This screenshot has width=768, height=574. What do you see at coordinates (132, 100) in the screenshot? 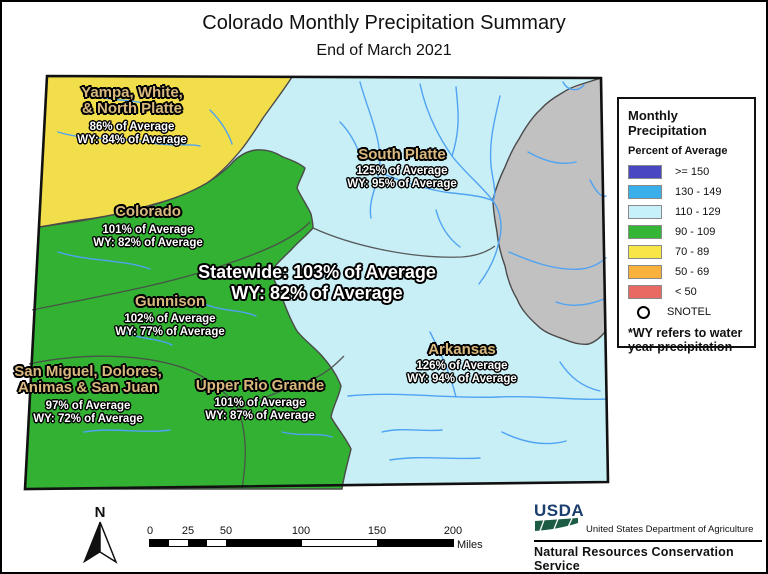
I see `label-yampa-name: Yampa, White, & North Platte` at bounding box center [132, 100].